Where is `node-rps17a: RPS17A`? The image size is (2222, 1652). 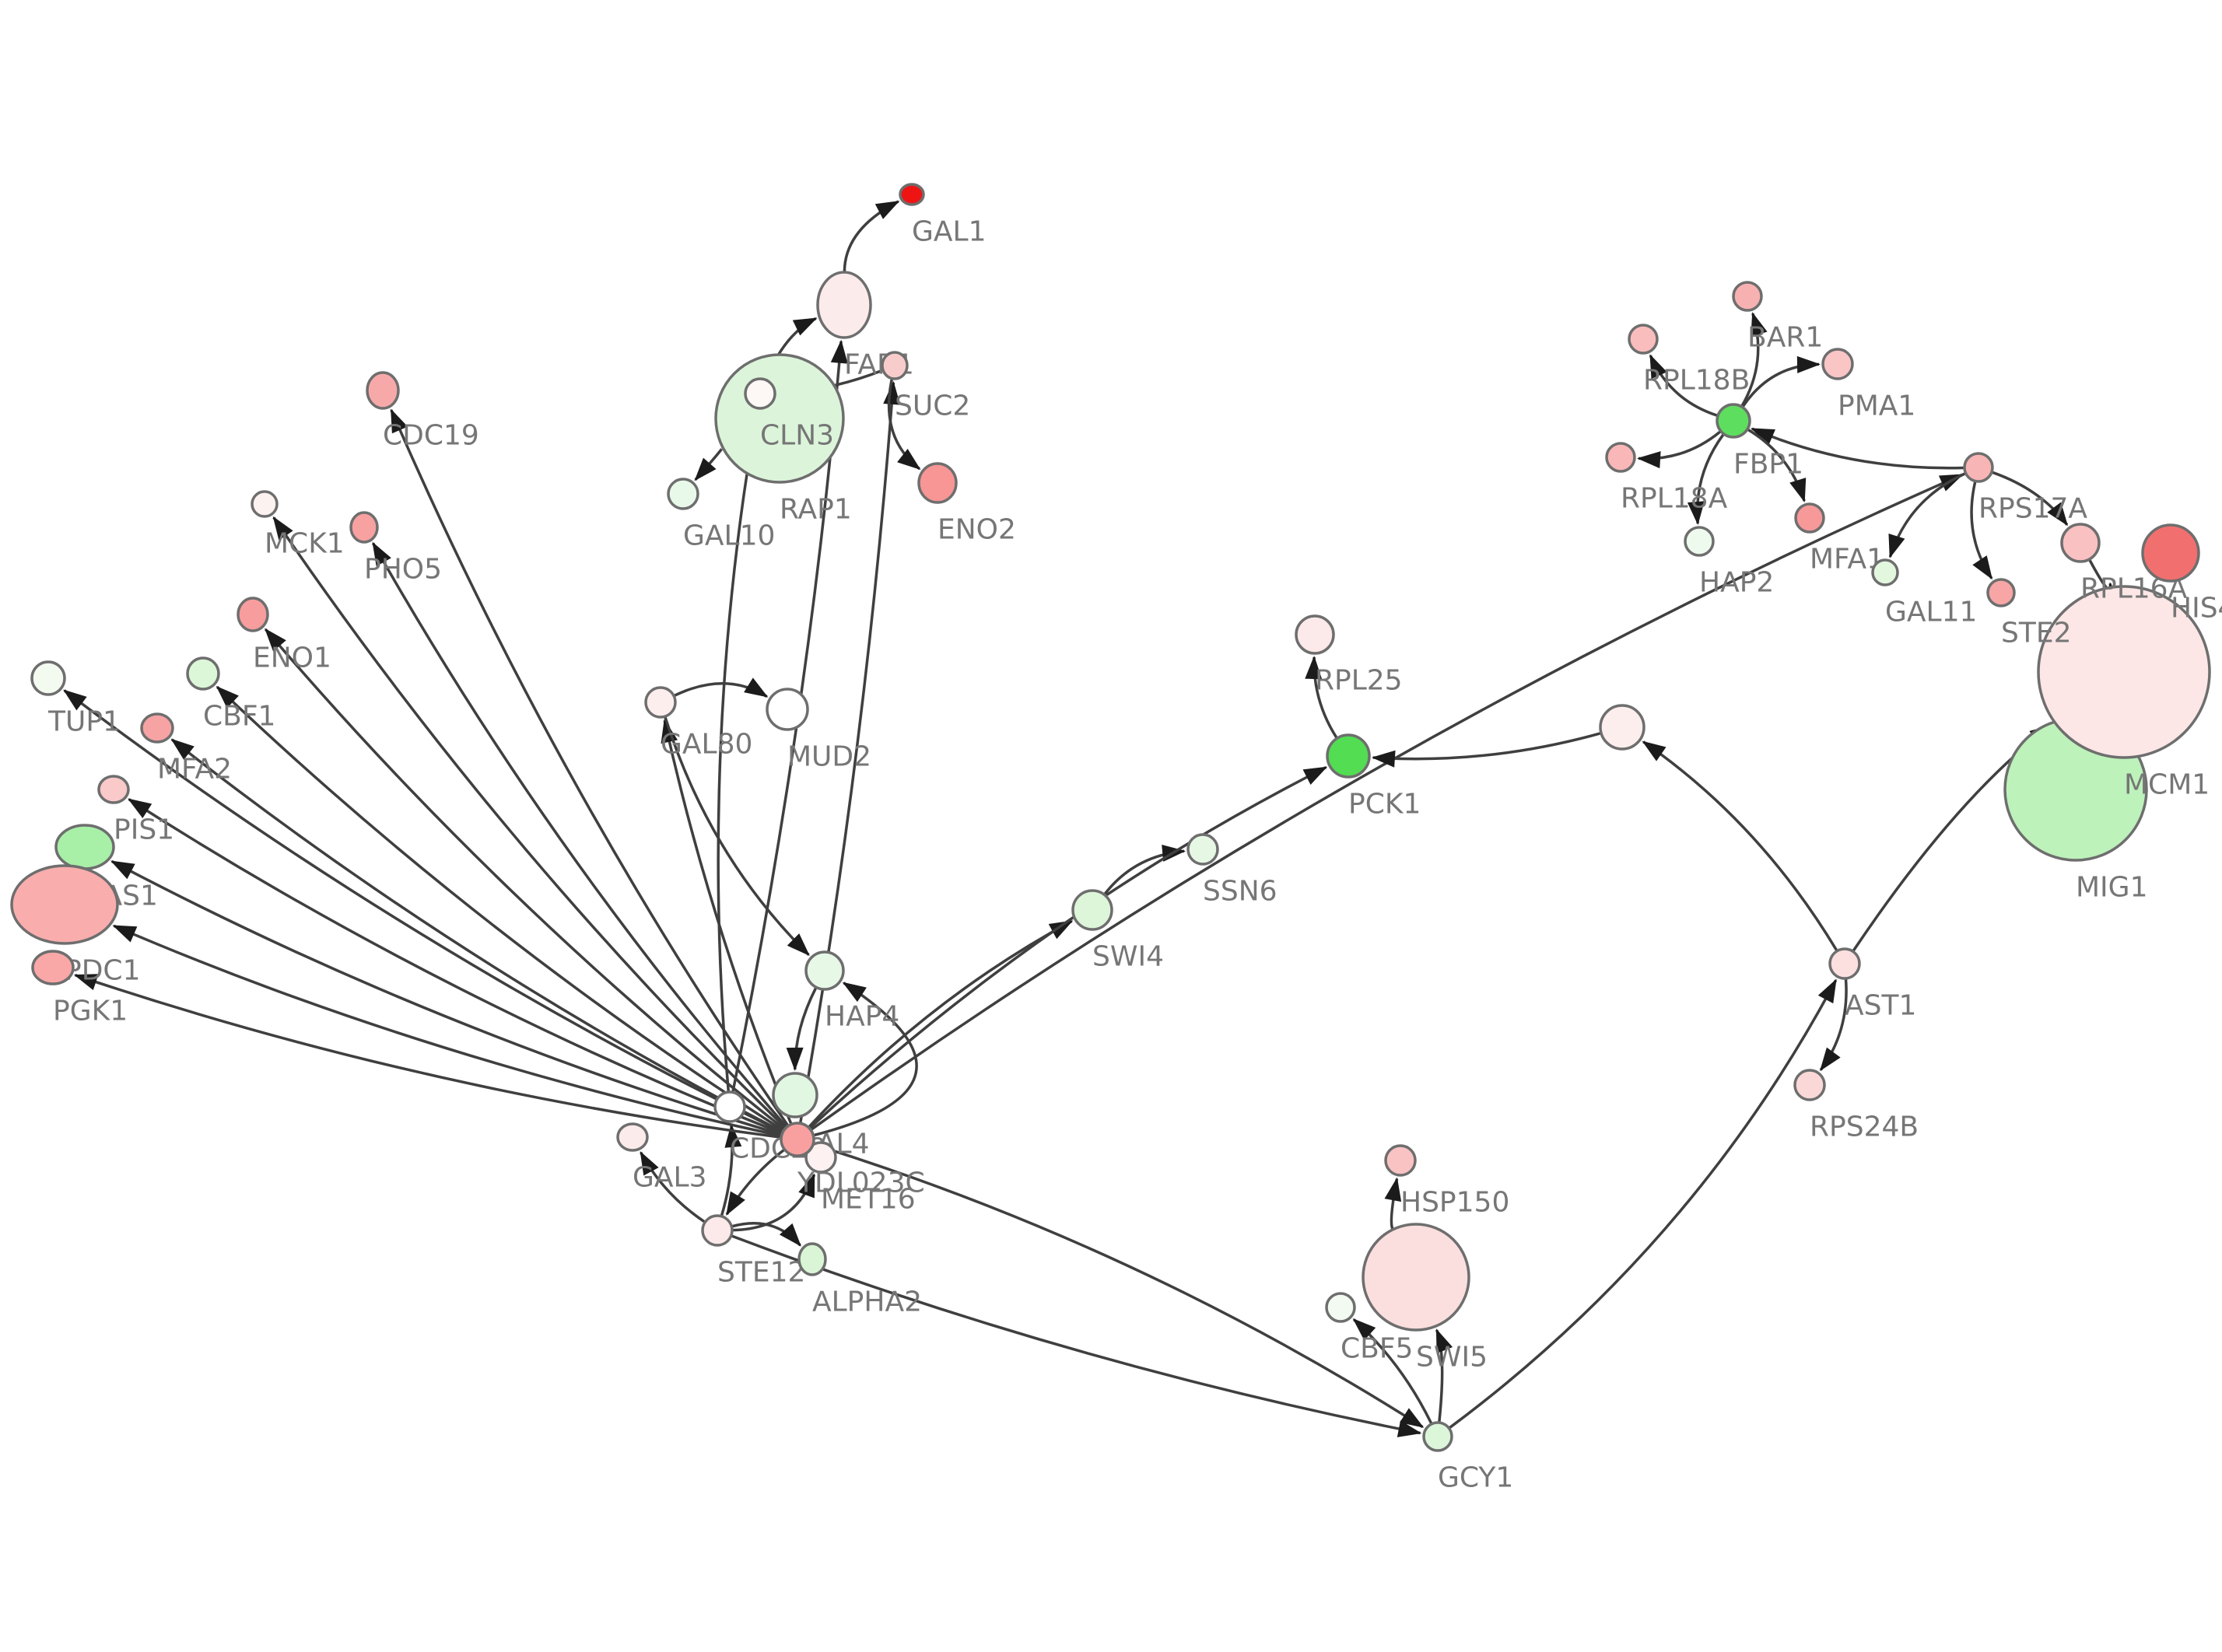
node-rps17a: RPS17A is located at coordinates (2025, 489).